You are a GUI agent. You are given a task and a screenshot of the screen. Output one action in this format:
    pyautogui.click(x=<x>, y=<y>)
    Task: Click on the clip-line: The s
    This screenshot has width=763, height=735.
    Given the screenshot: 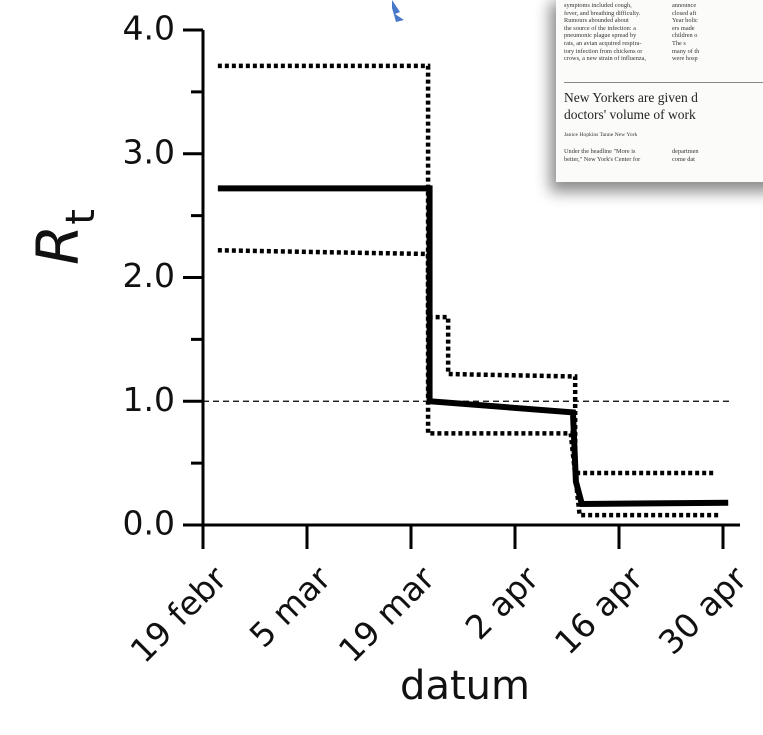 What is the action you would take?
    pyautogui.click(x=679, y=43)
    